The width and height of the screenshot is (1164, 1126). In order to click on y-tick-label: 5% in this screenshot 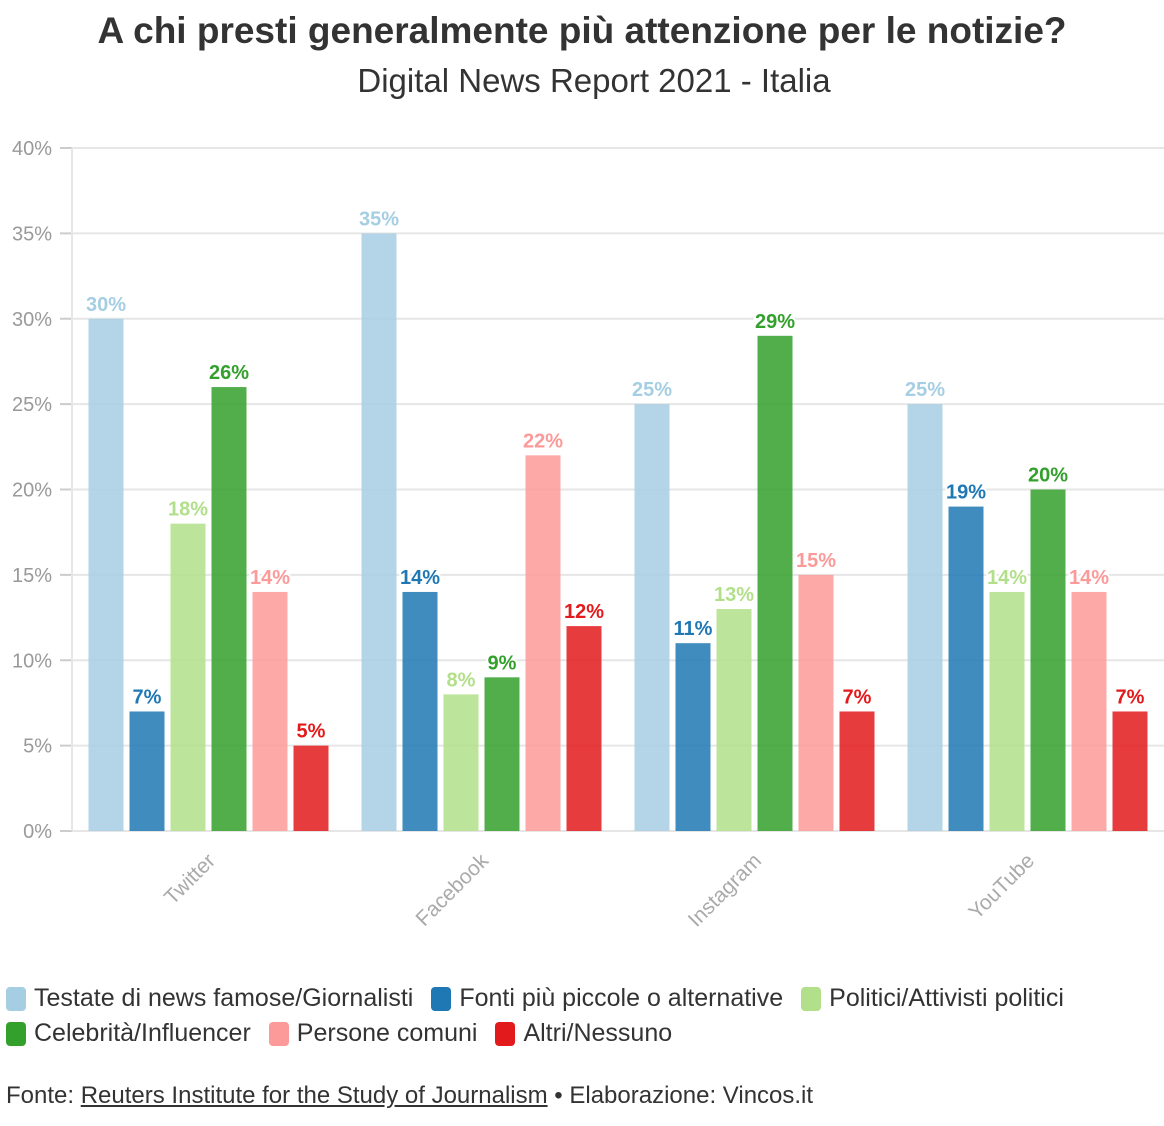, I will do `click(37, 747)`.